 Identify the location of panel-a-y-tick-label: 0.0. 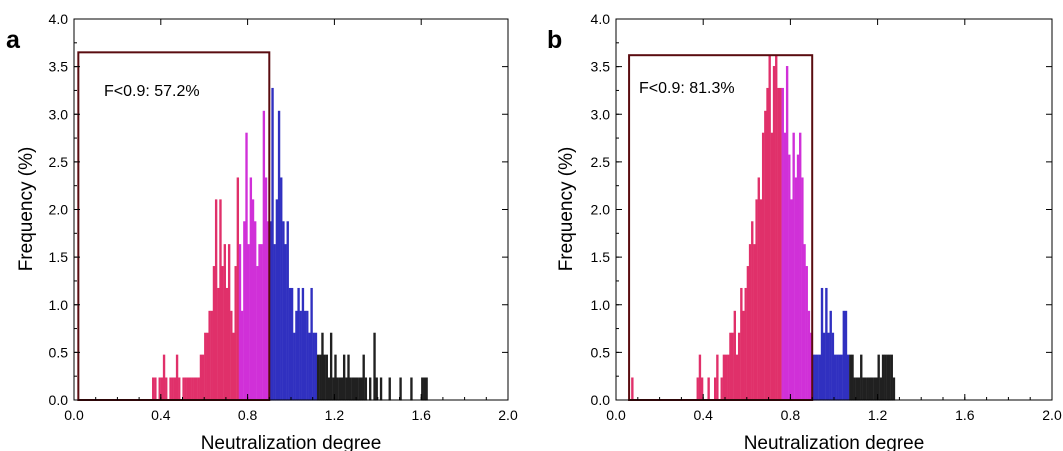
(59, 400).